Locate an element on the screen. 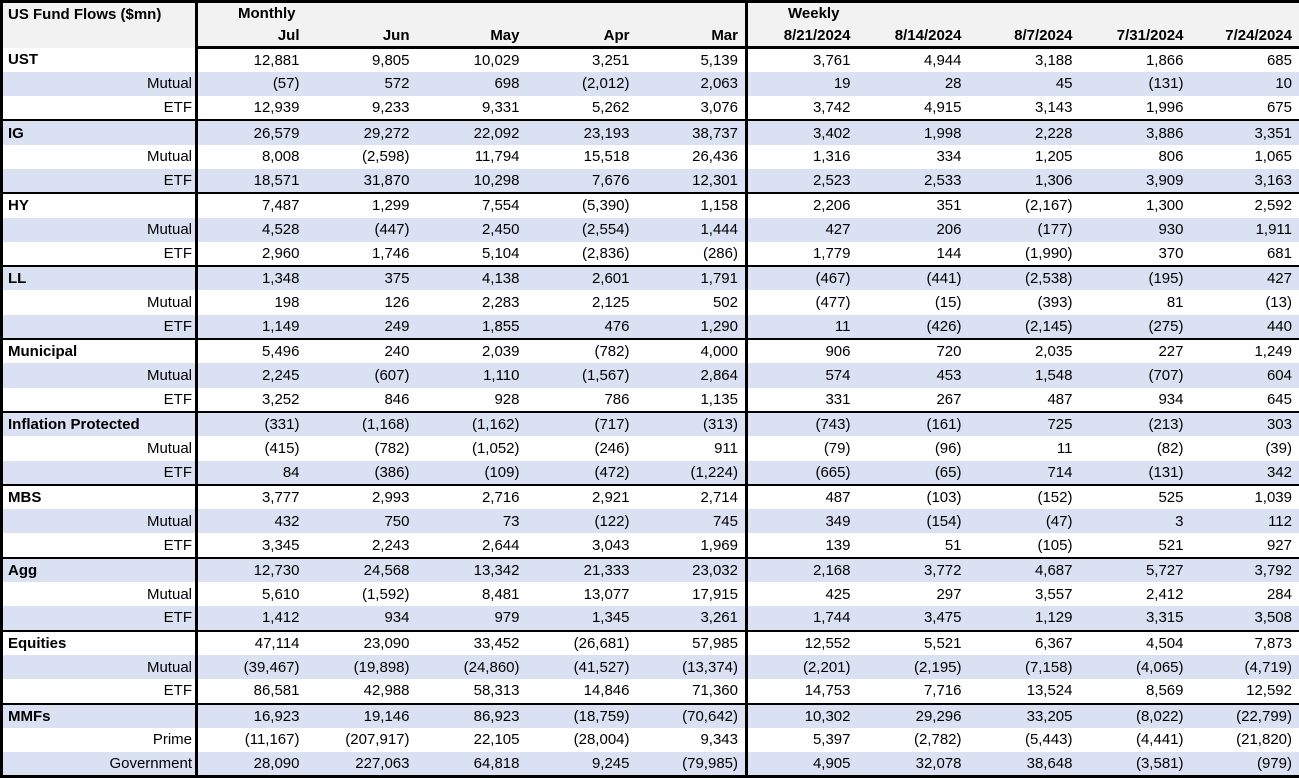  value-cell: 3,761 is located at coordinates (831, 60).